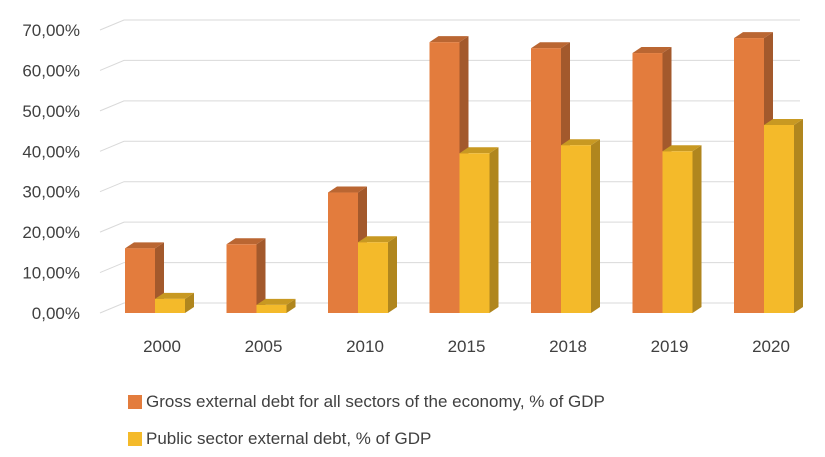  I want to click on legend-item-public-debt: Public sector external debt, % of GDP, so click(279, 439).